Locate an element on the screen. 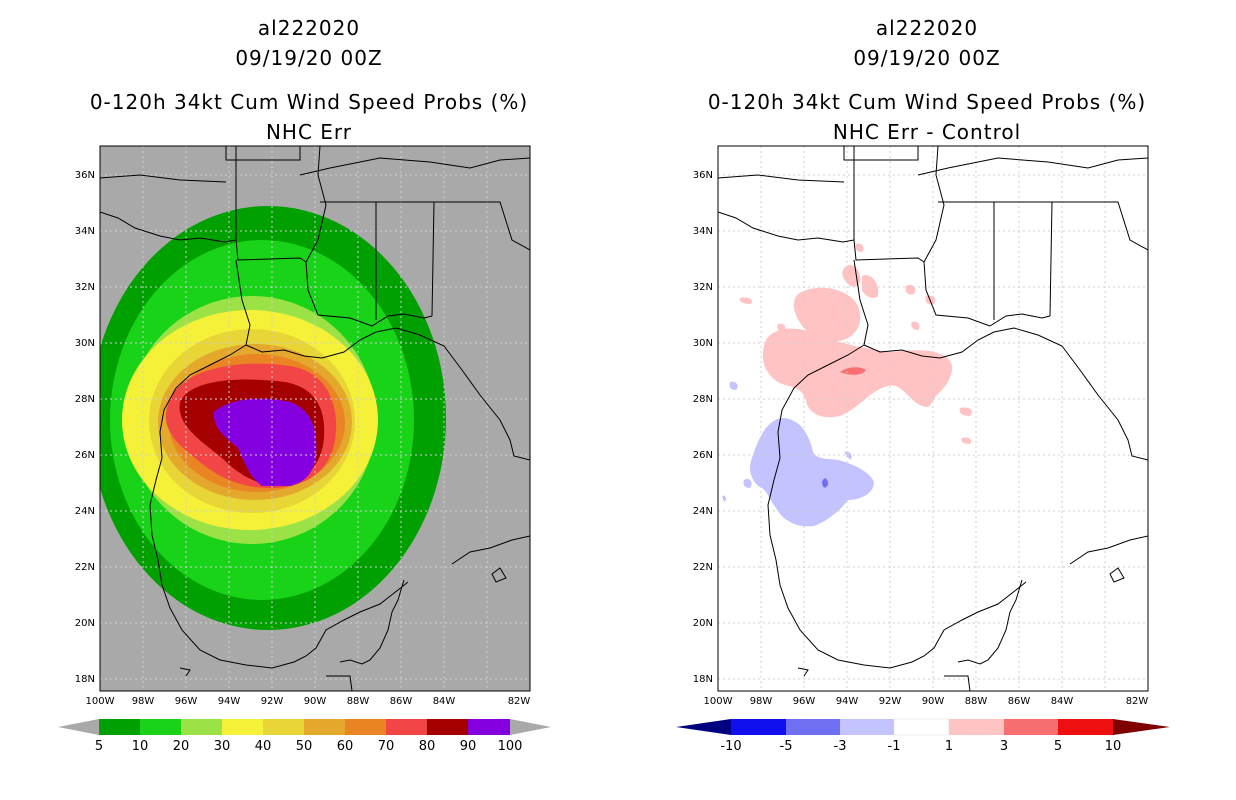 Image resolution: width=1236 pixels, height=800 pixels. probability-contours is located at coordinates (273, 418).